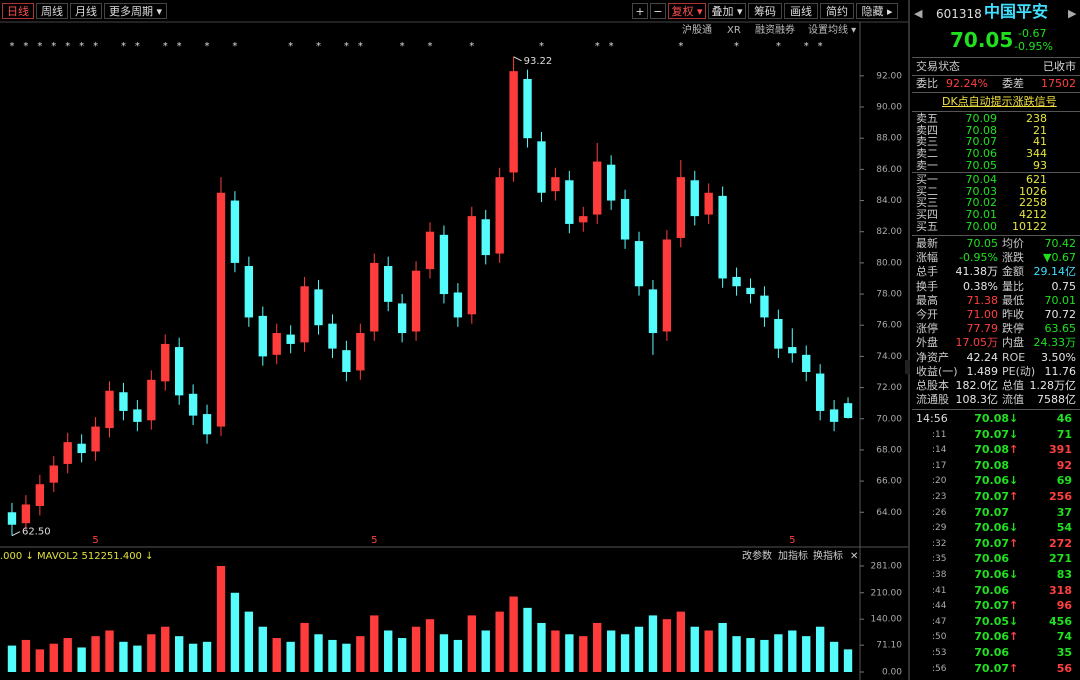 The height and width of the screenshot is (680, 1080). Describe the element at coordinates (889, 139) in the screenshot. I see `y-tick-label: 88.00` at that location.